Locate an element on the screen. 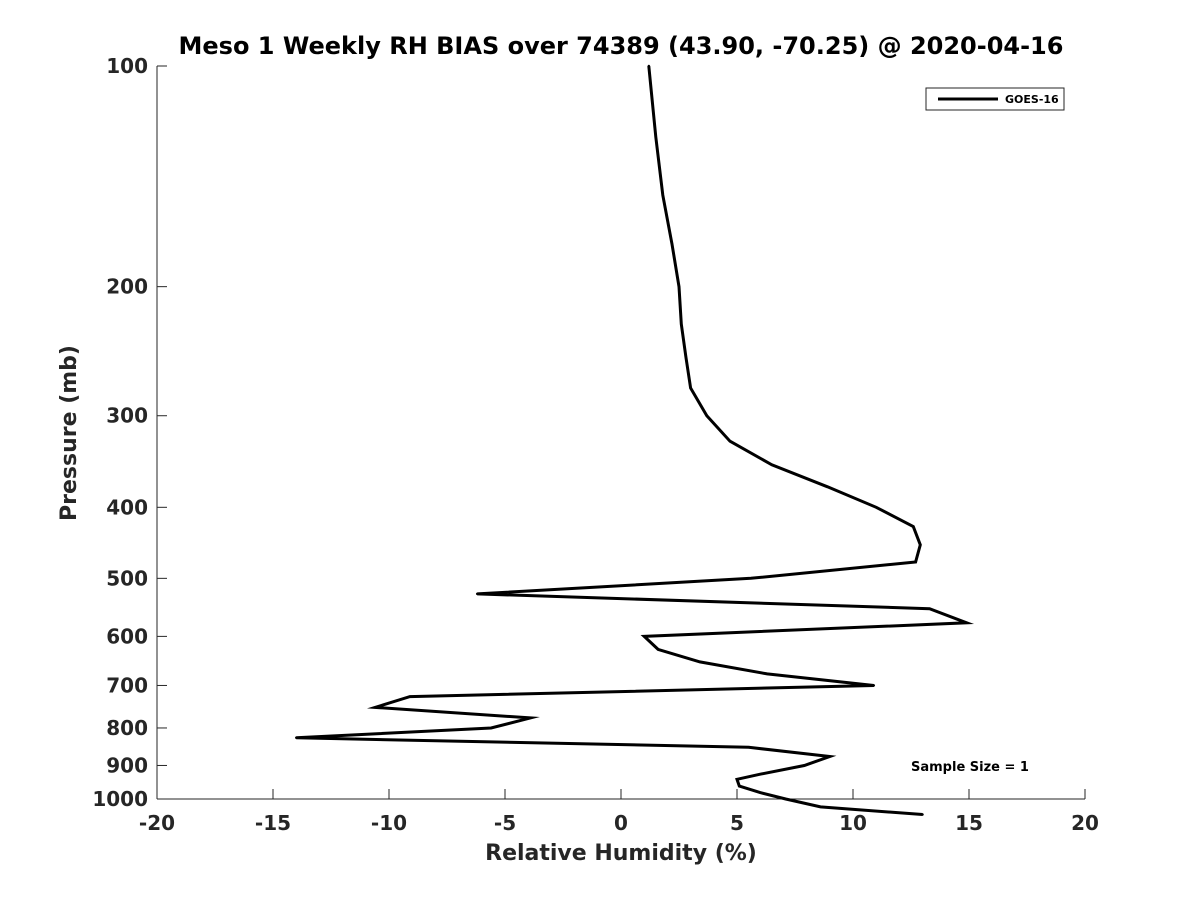 This screenshot has height=900, width=1200. x-tick-label: 20 is located at coordinates (1085, 823).